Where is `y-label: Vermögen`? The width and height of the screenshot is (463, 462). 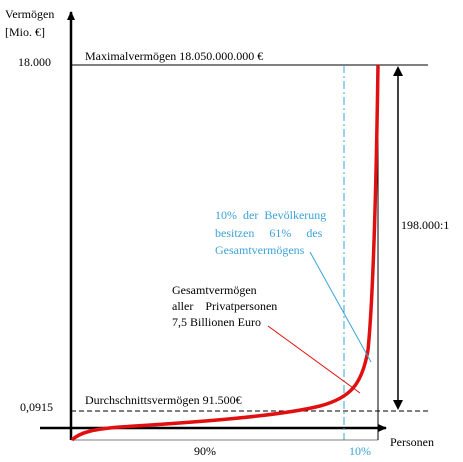 y-label: Vermögen is located at coordinates (29, 14).